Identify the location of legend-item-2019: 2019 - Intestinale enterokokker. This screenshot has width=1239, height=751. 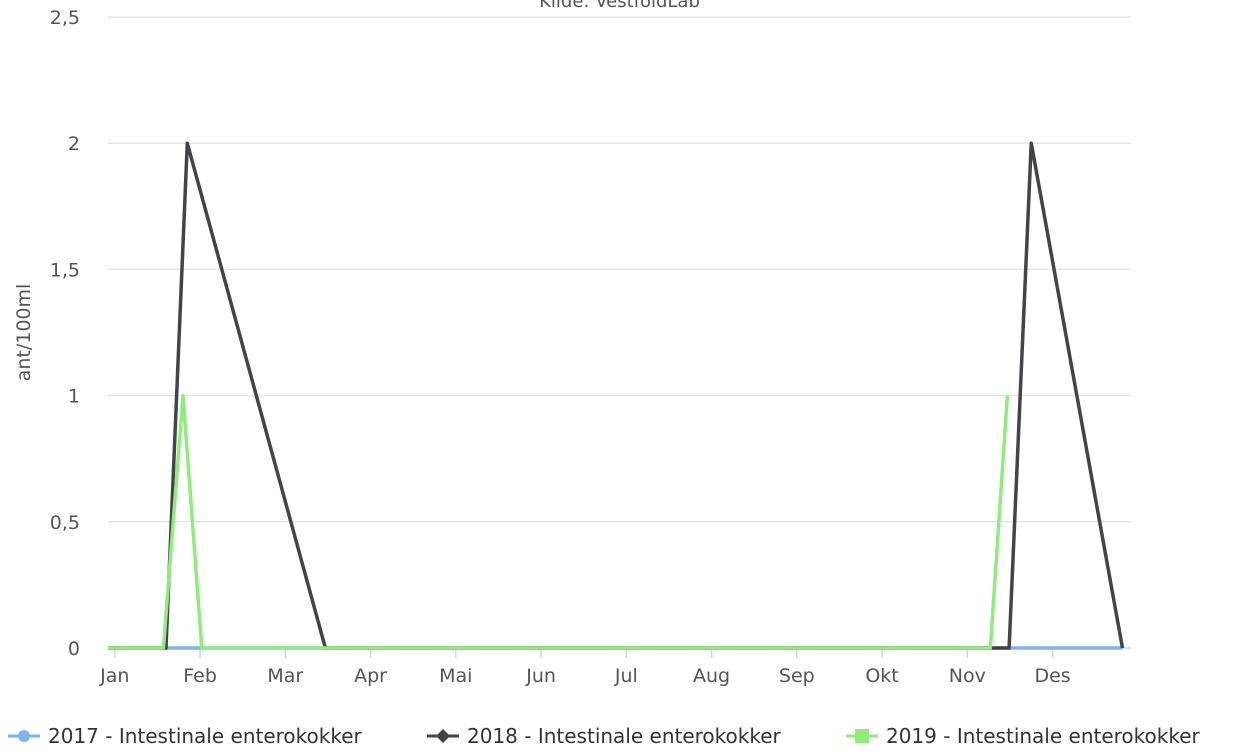
(1023, 736).